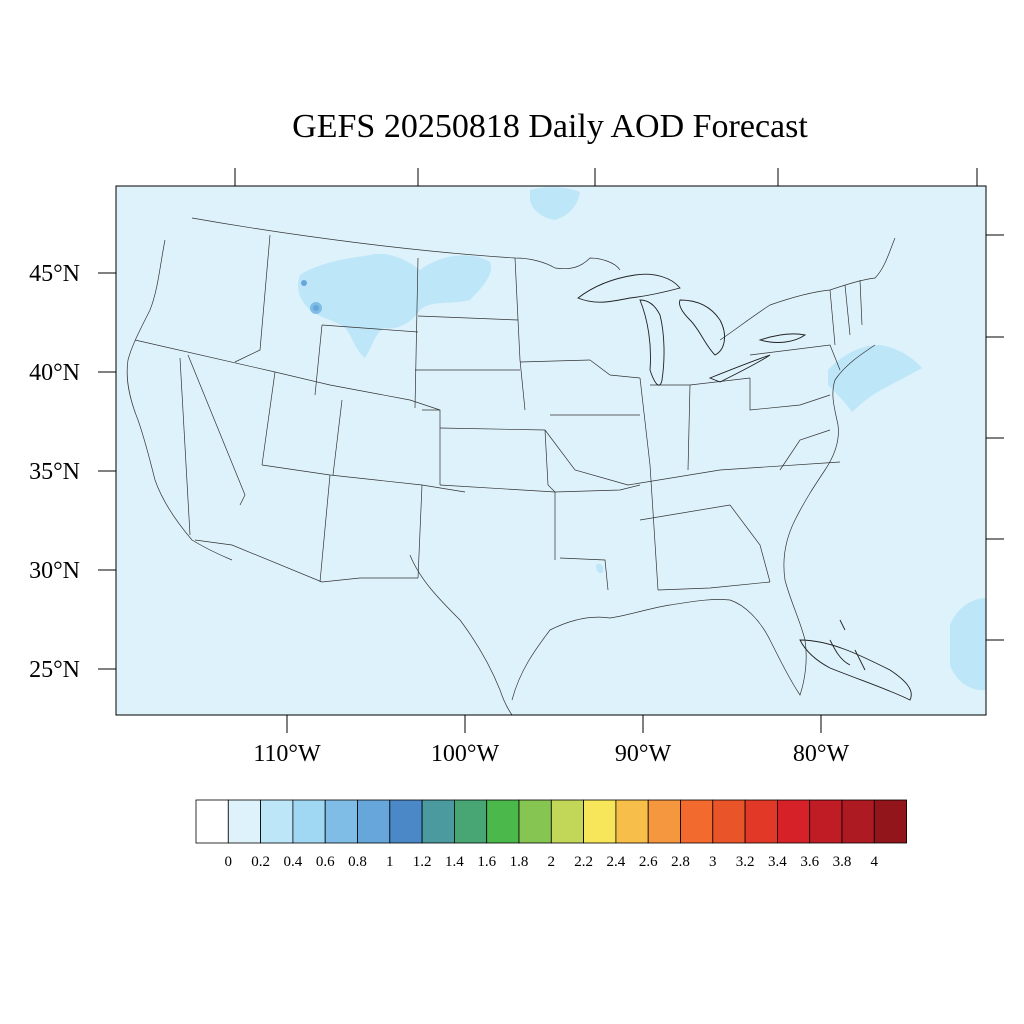 Image resolution: width=1024 pixels, height=1024 pixels. What do you see at coordinates (652, 342) in the screenshot?
I see `lake-michigan` at bounding box center [652, 342].